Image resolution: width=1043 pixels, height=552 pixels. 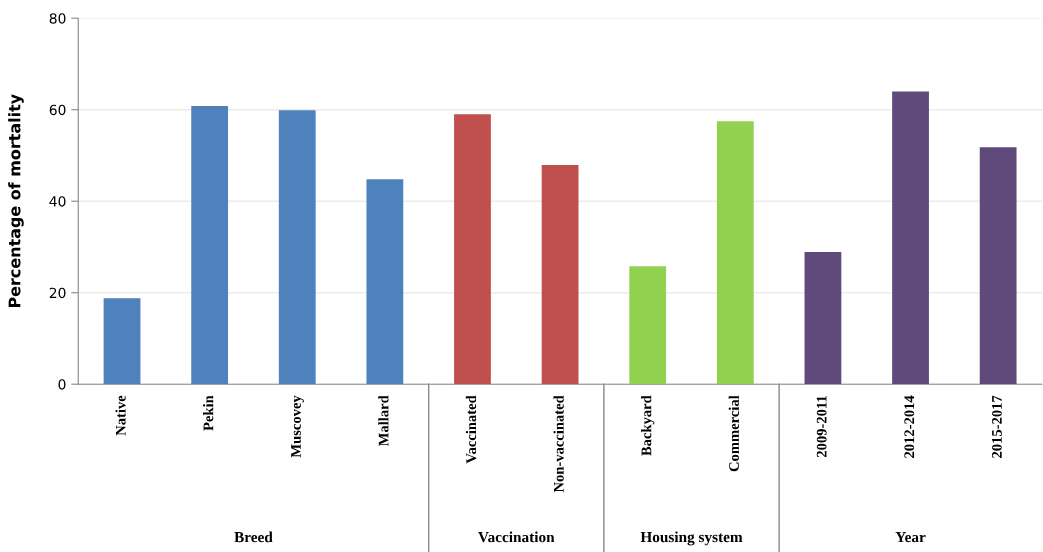 I want to click on x-tick-label: Non-vaccinated, so click(x=558, y=444).